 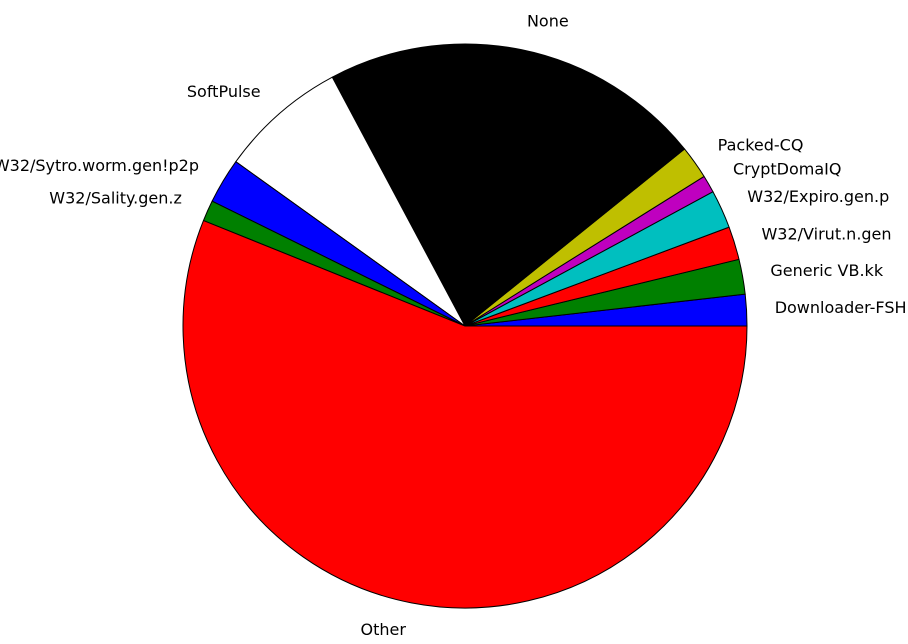 What do you see at coordinates (818, 196) in the screenshot?
I see `pie-label-3: W32/Expiro.gen.p` at bounding box center [818, 196].